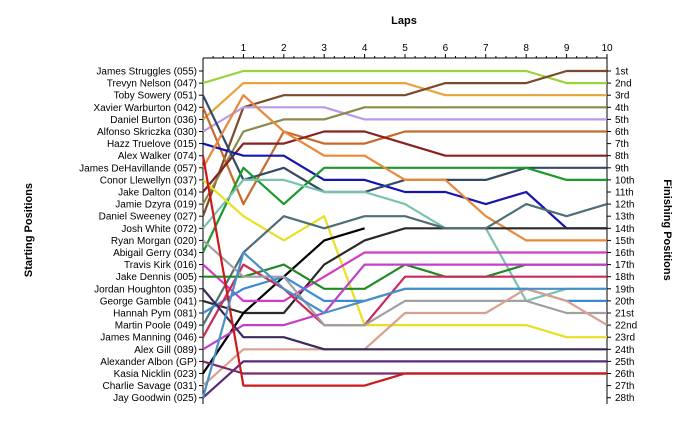 The width and height of the screenshot is (700, 425). Describe the element at coordinates (155, 398) in the screenshot. I see `starting-driver-label: Jay Goodwin (025)` at that location.